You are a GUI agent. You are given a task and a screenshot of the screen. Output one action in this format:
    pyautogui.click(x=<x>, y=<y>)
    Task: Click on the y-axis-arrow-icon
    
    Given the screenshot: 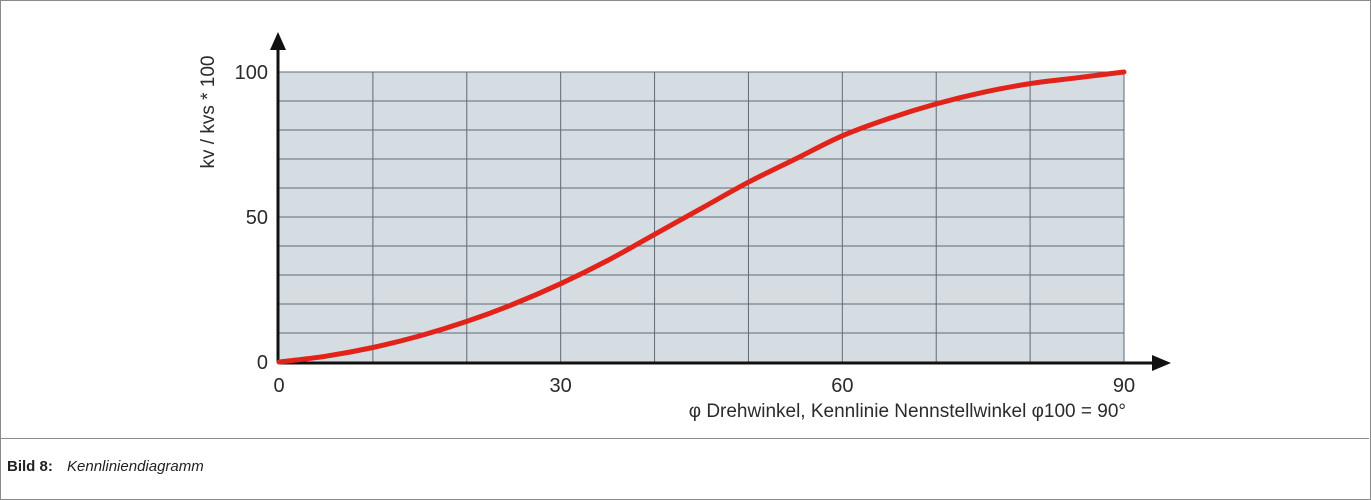 What is the action you would take?
    pyautogui.click(x=278, y=41)
    